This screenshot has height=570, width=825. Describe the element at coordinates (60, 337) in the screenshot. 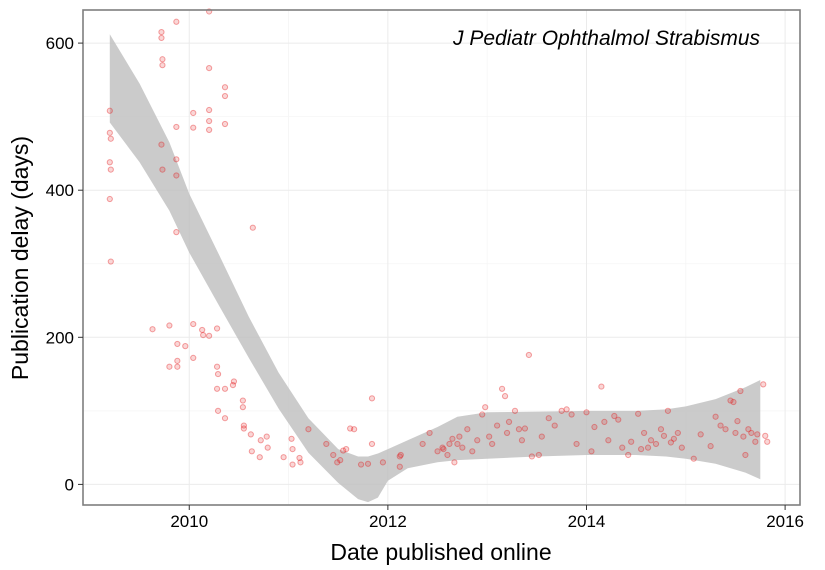

I see `y-tick-label: 200` at that location.